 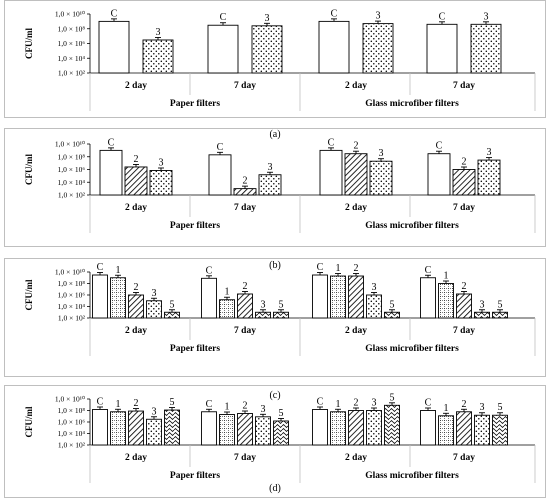 What do you see at coordinates (72, 73) in the screenshot?
I see `y-tick-label: 1,0 × 10²` at bounding box center [72, 73].